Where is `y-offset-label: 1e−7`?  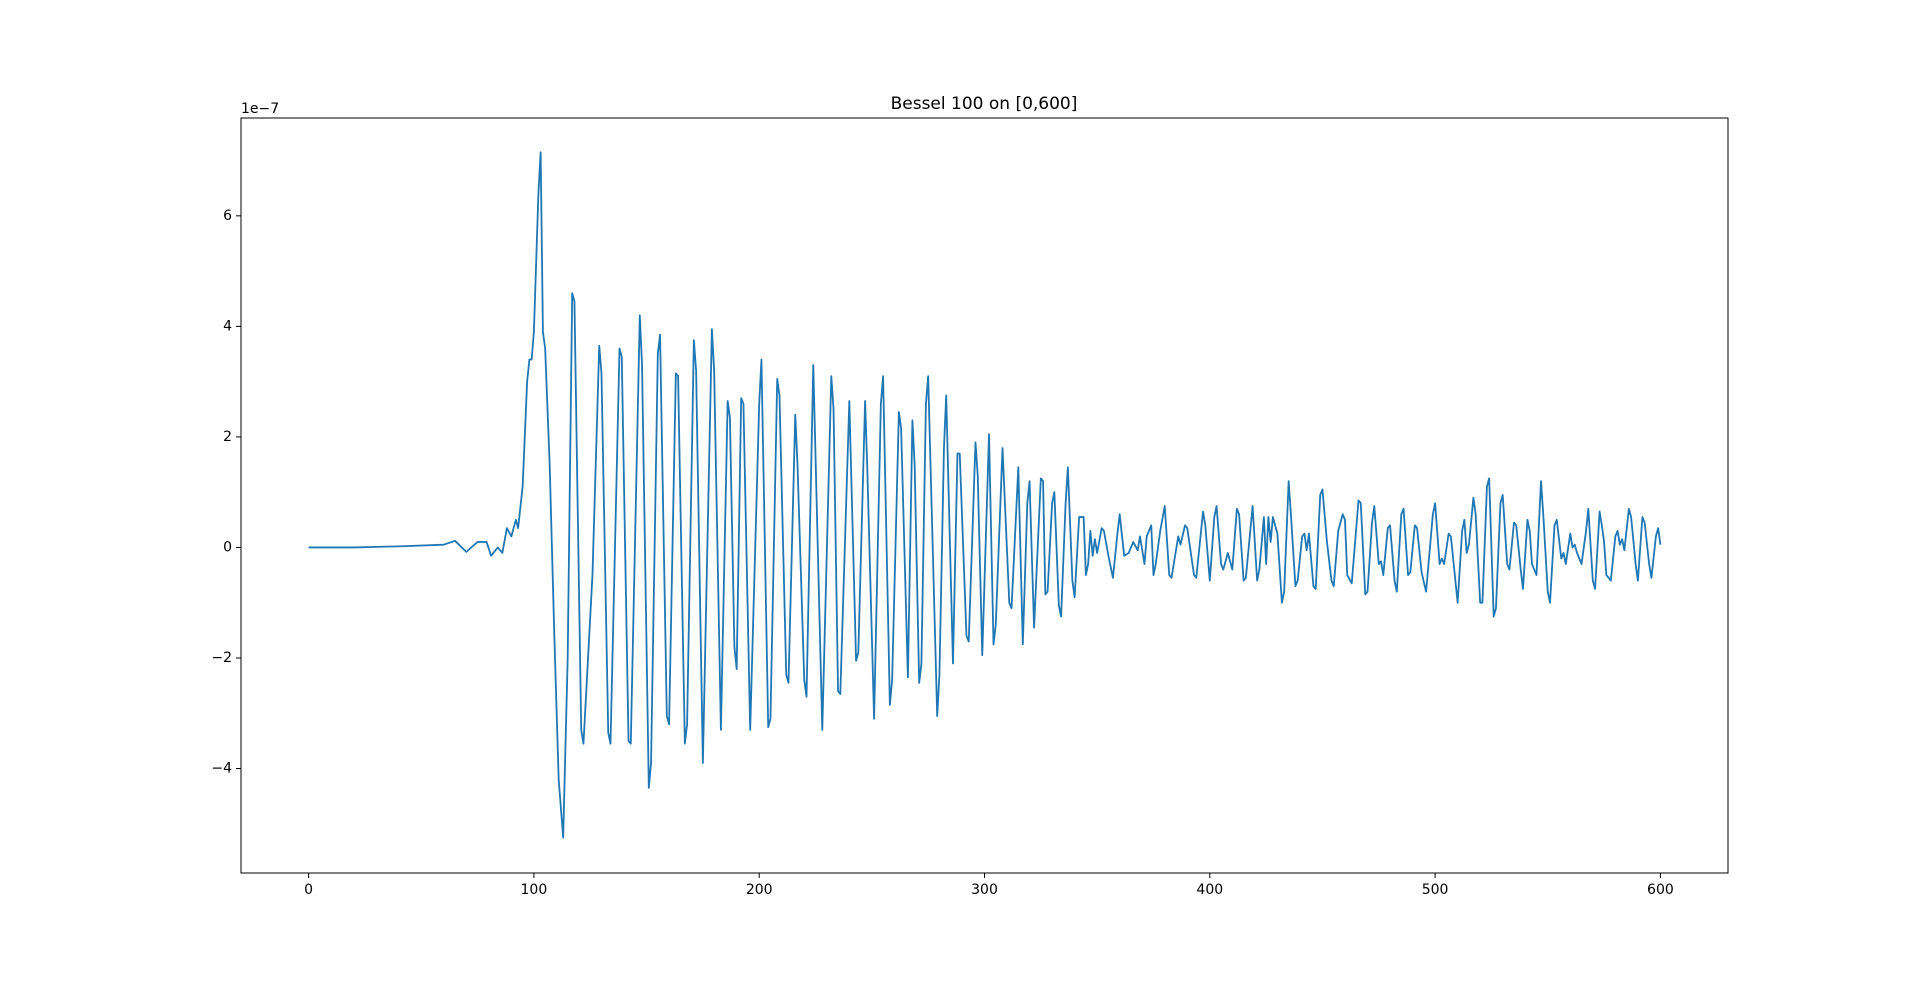
y-offset-label: 1e−7 is located at coordinates (260, 109).